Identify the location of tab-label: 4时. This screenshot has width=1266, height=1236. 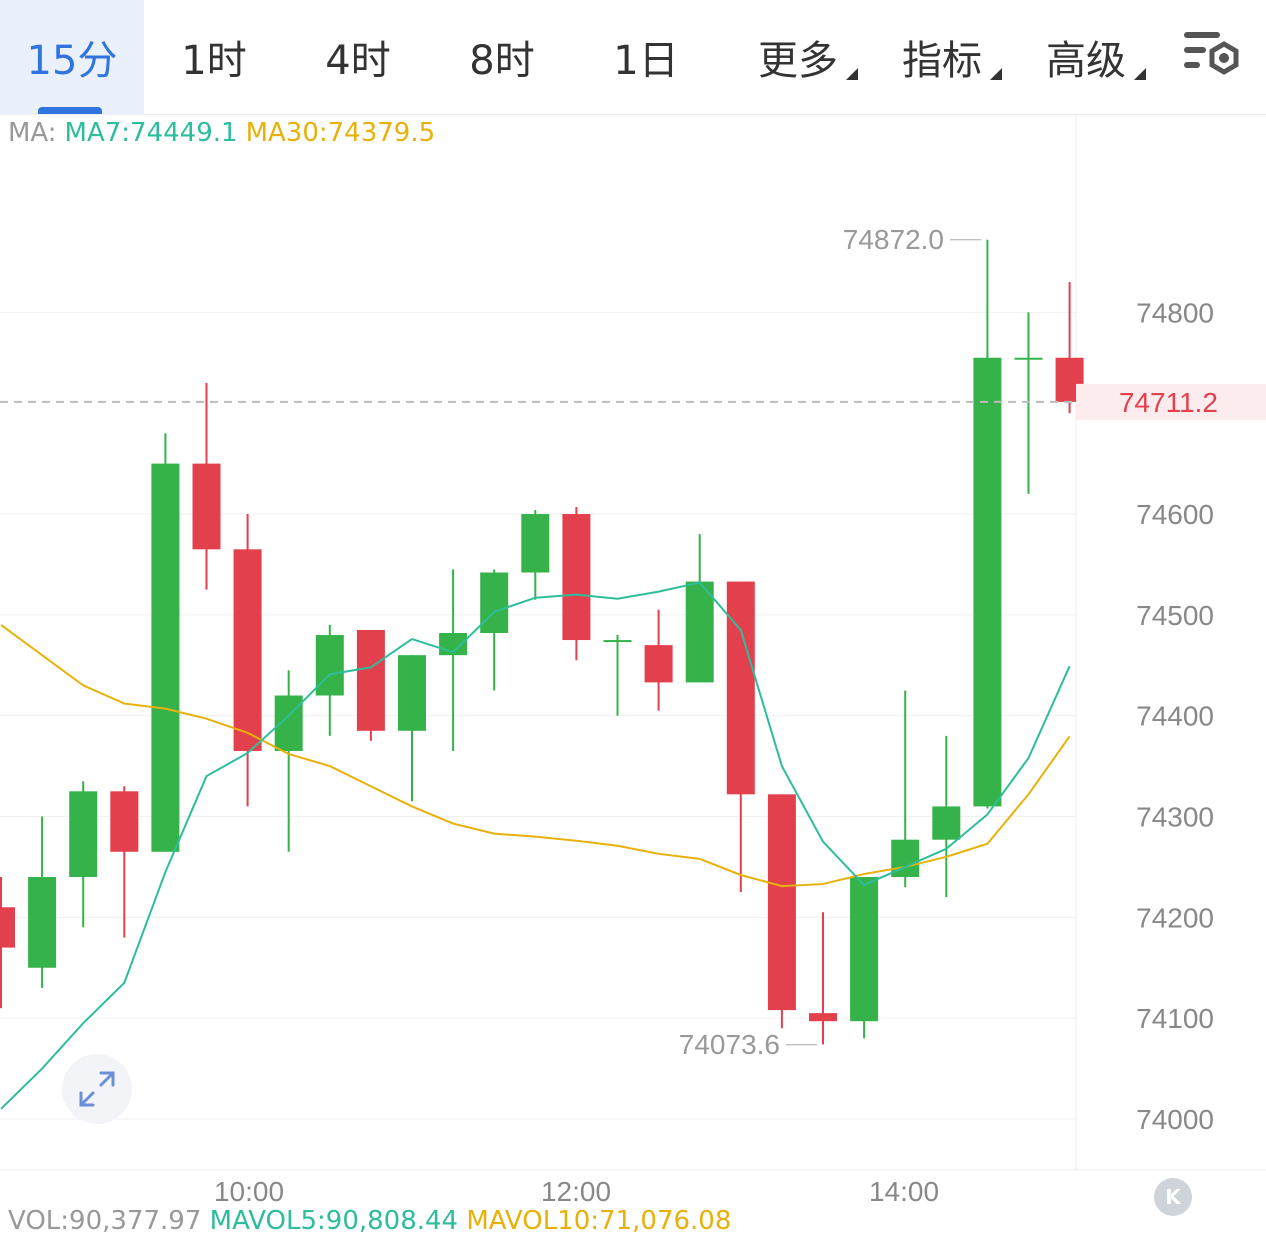
(358, 61).